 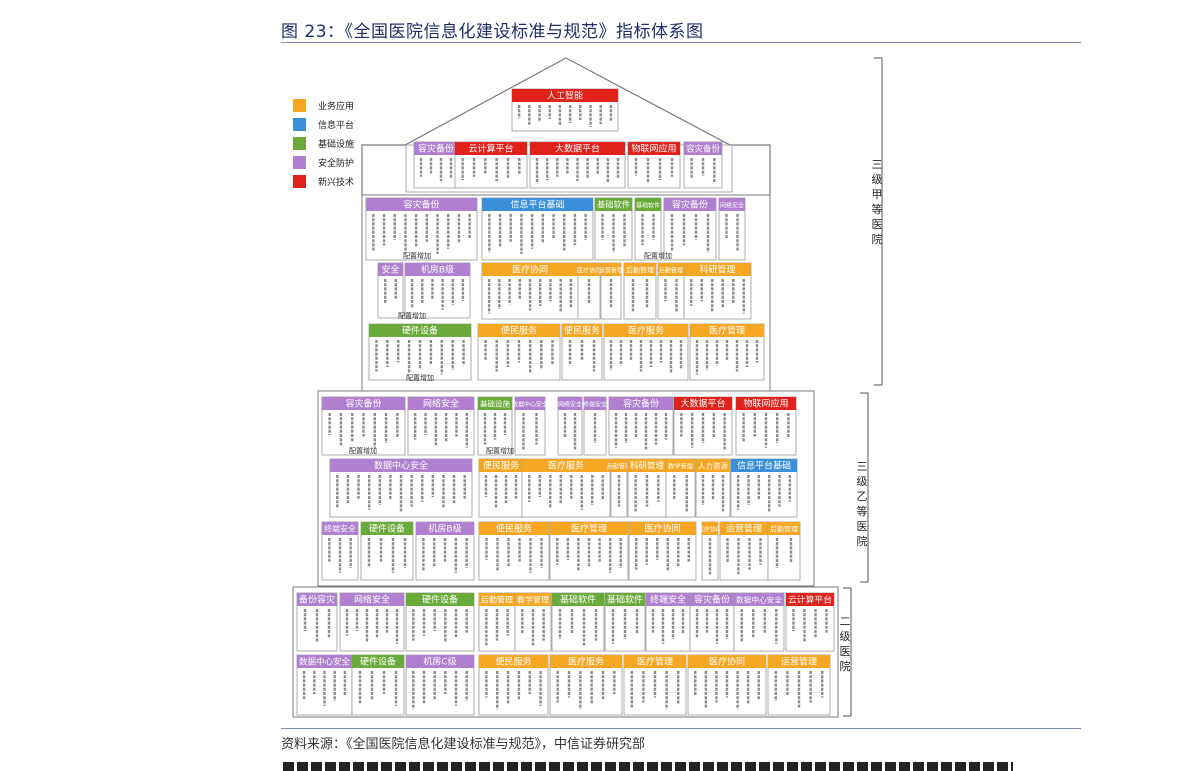 What do you see at coordinates (336, 144) in the screenshot?
I see `legend-label: 基础设施` at bounding box center [336, 144].